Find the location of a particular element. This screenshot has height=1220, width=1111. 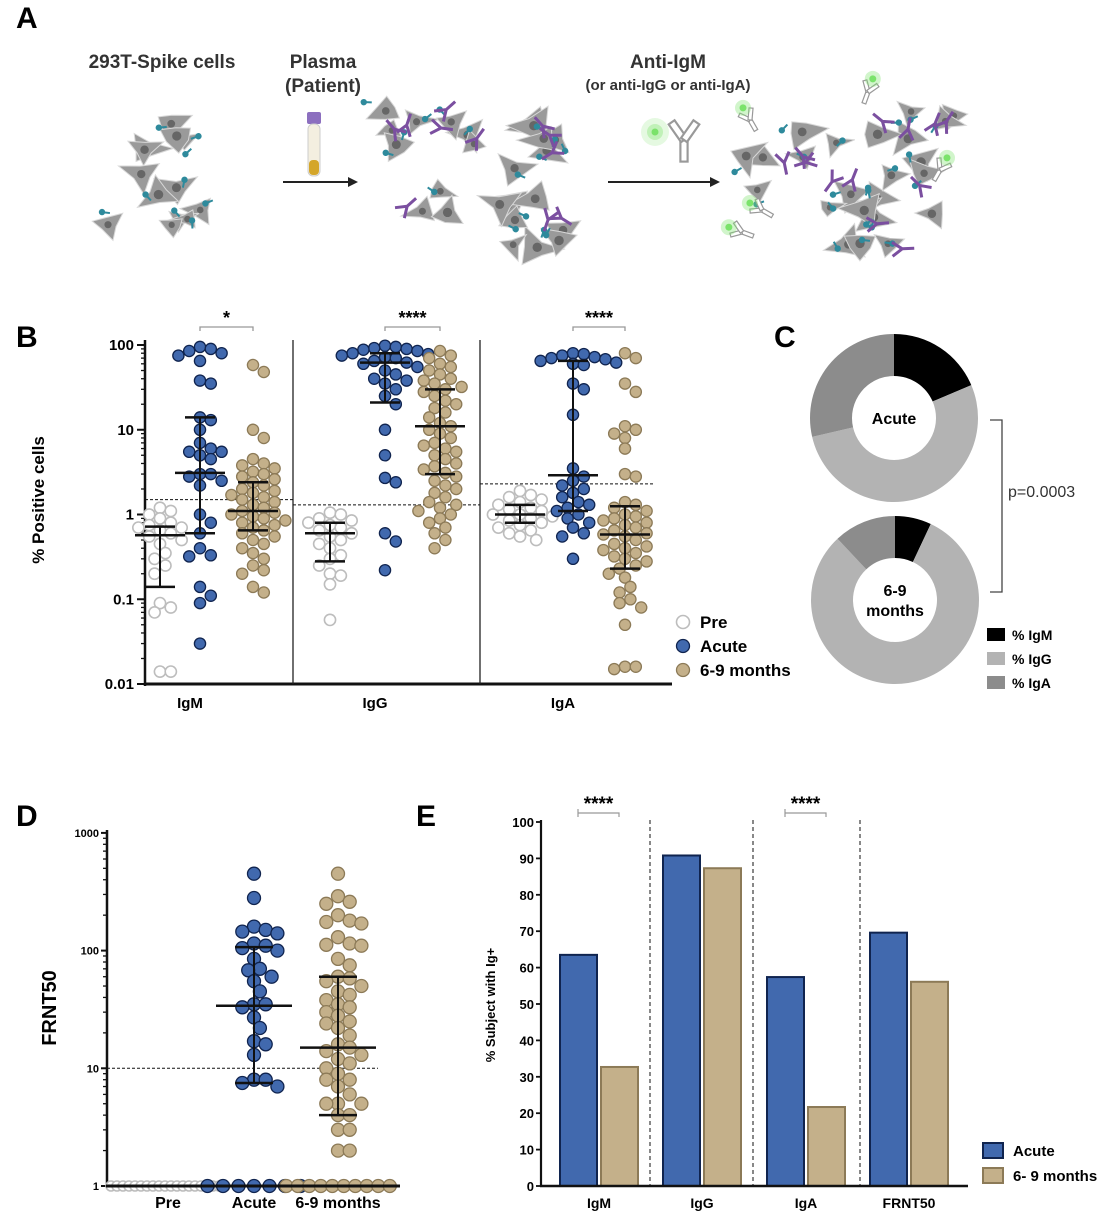

y-tick-label: 70 is located at coordinates (527, 931).